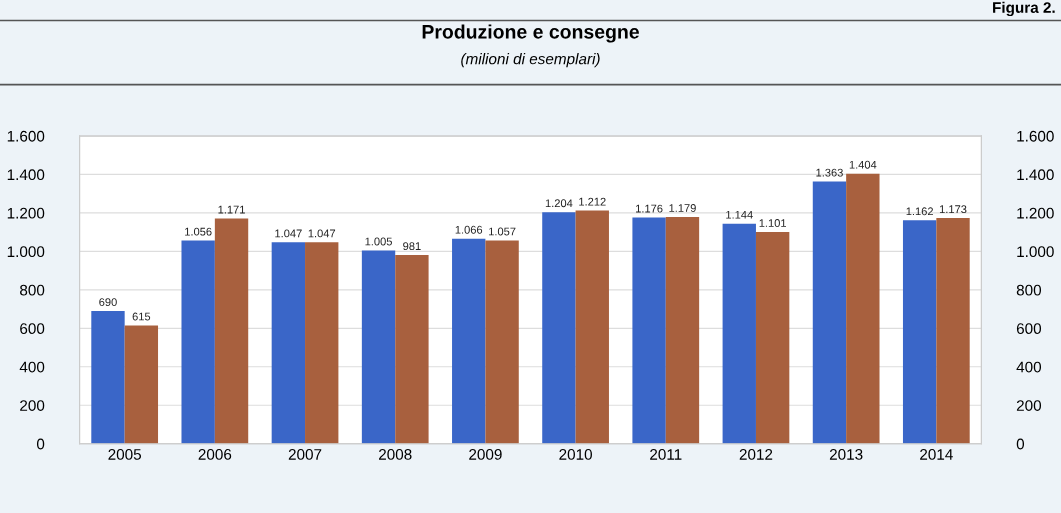 The width and height of the screenshot is (1061, 513). I want to click on y2-tick-label: 1.600, so click(1035, 136).